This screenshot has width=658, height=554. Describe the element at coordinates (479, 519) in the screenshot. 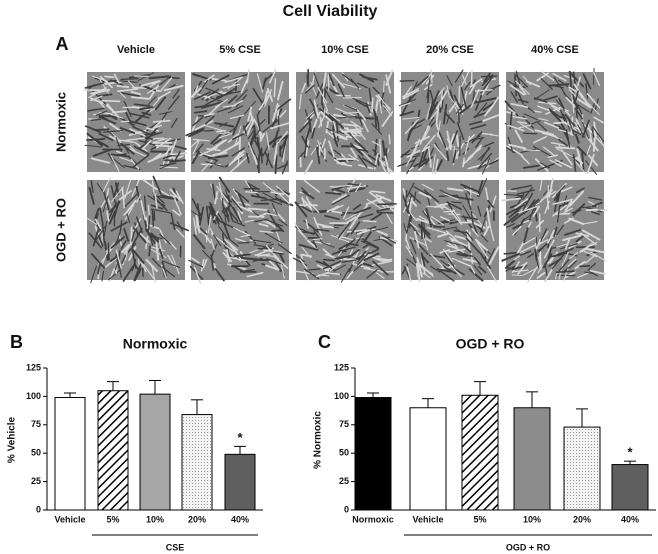

I see `x-tick-label: 5%` at that location.